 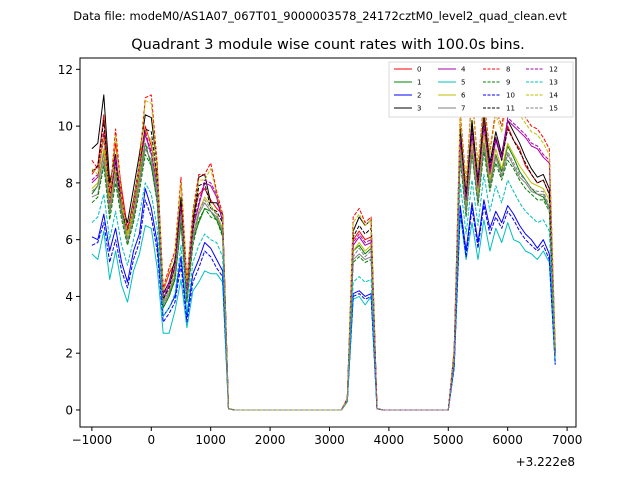 What do you see at coordinates (419, 109) in the screenshot?
I see `legend-label-3: 3` at bounding box center [419, 109].